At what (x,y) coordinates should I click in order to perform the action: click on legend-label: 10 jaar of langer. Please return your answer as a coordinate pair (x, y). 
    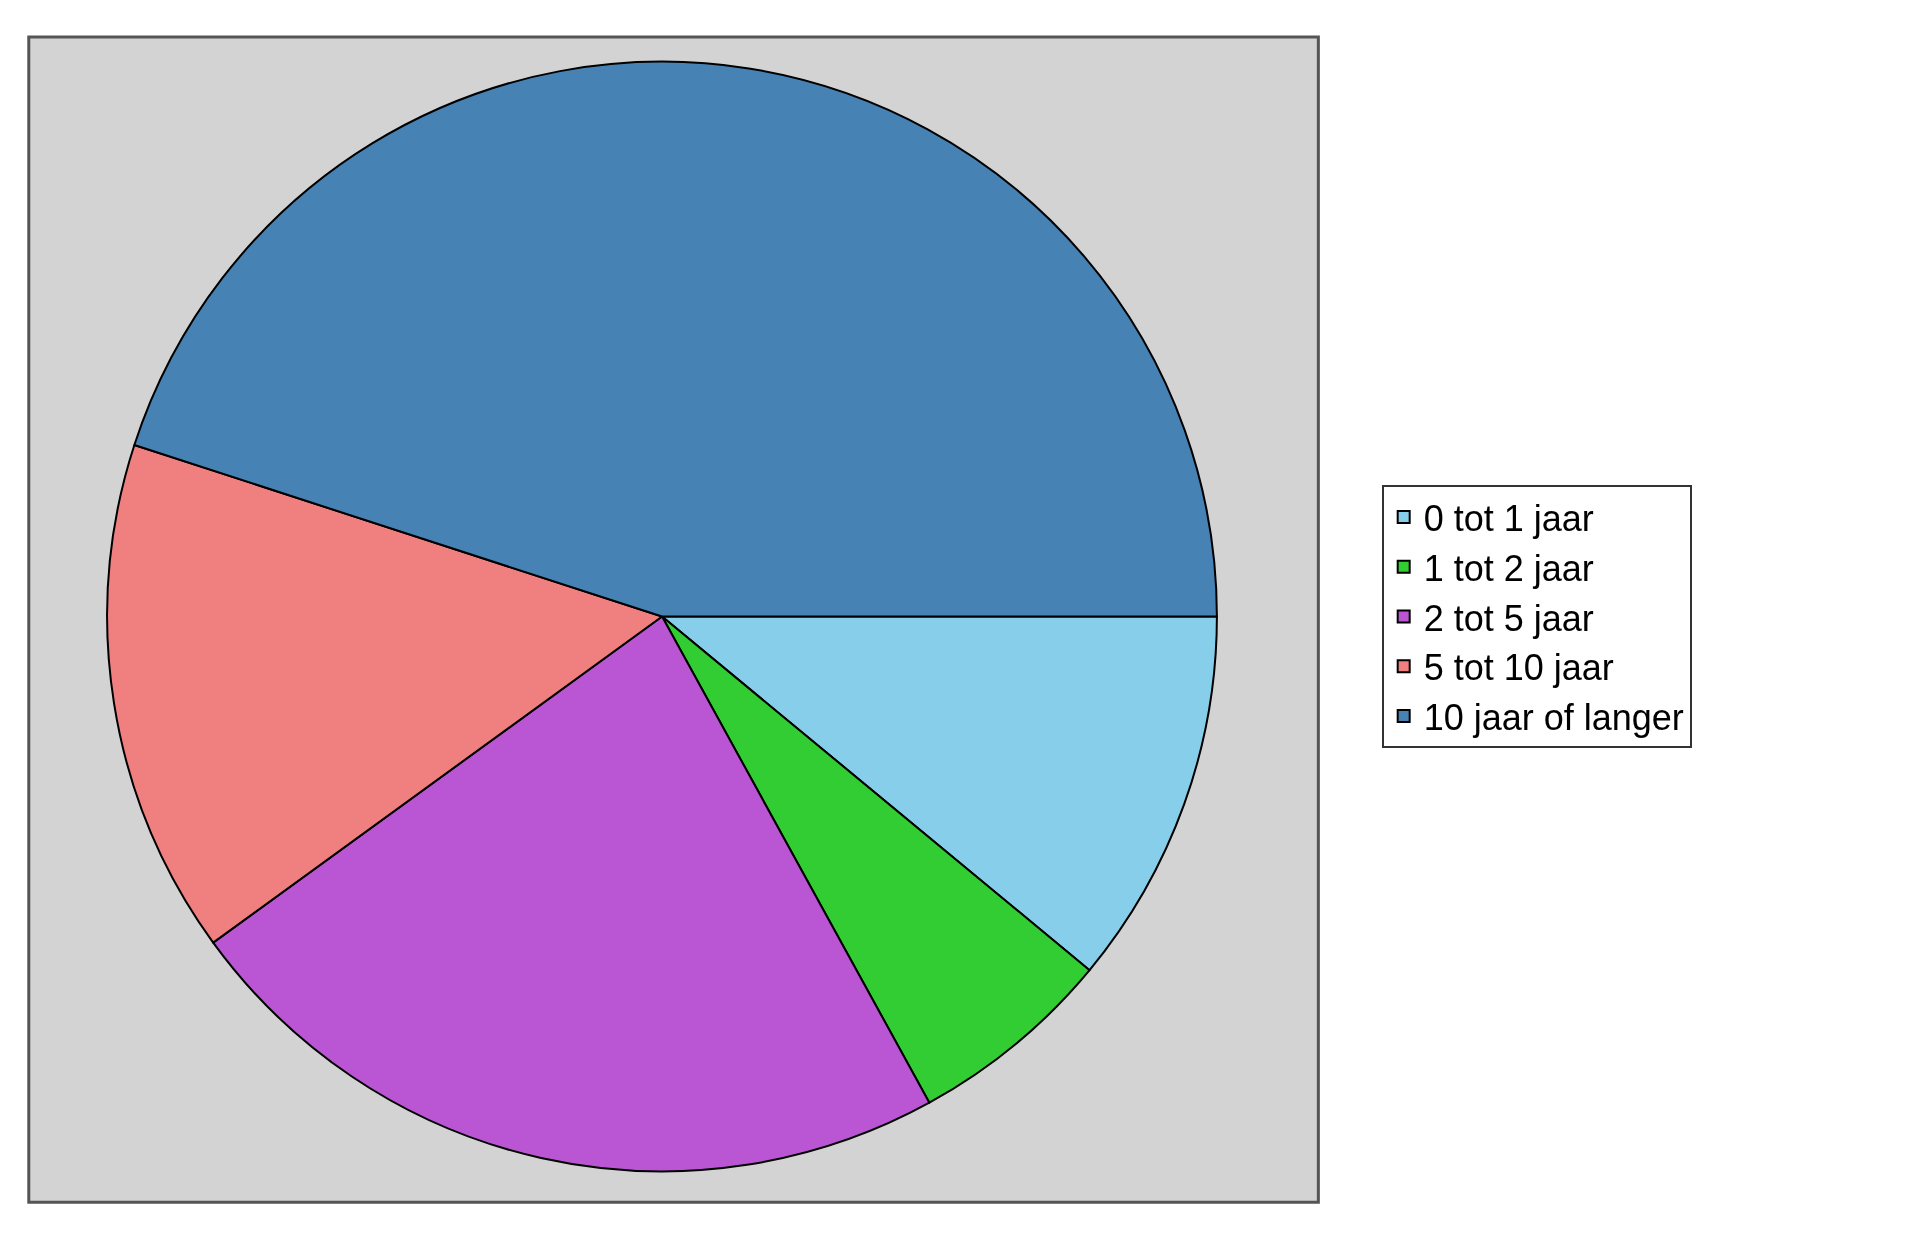
    Looking at the image, I should click on (1553, 718).